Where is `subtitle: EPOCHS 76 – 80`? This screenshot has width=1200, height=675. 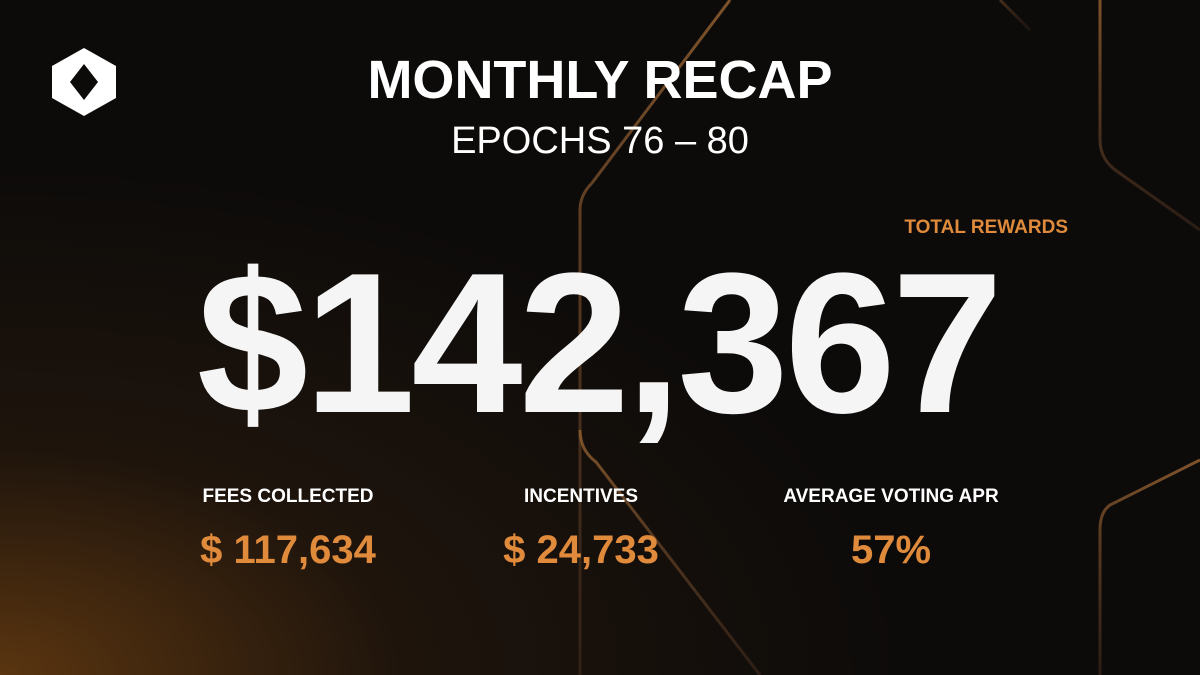
subtitle: EPOCHS 76 – 80 is located at coordinates (600, 141).